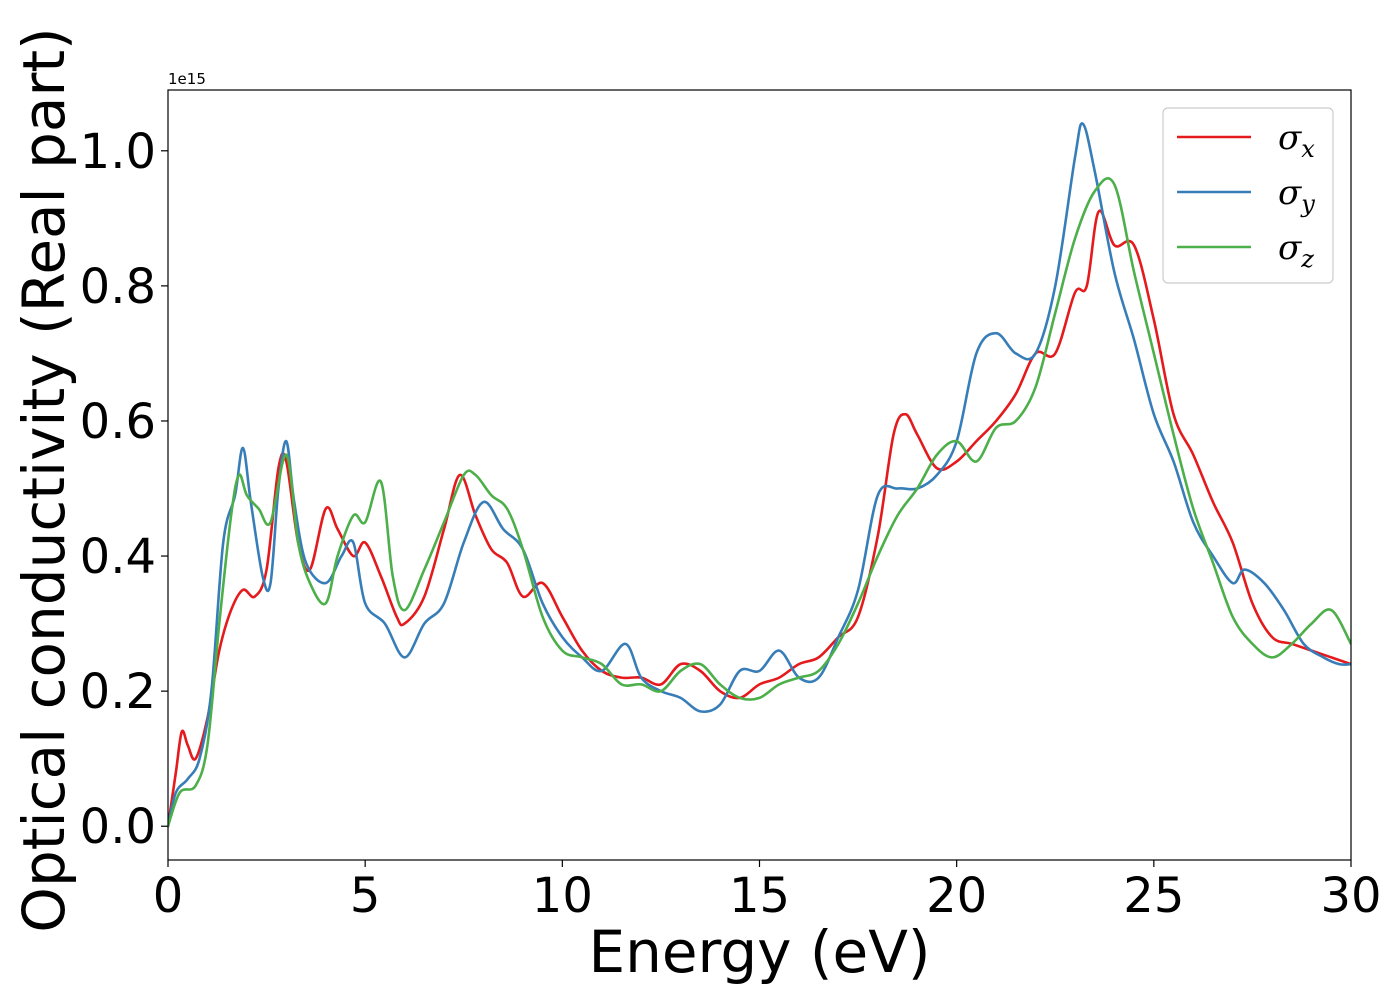 Image resolution: width=1400 pixels, height=1000 pixels. I want to click on y-tick-label: 0.2, so click(118, 692).